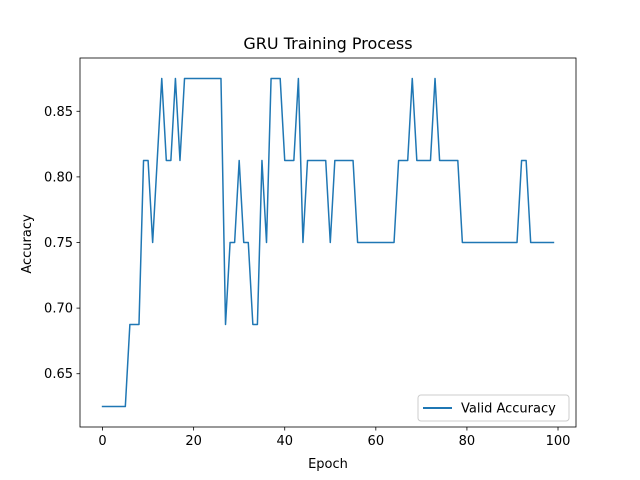 Image resolution: width=640 pixels, height=480 pixels. I want to click on y-tick-label: 0.80, so click(58, 177).